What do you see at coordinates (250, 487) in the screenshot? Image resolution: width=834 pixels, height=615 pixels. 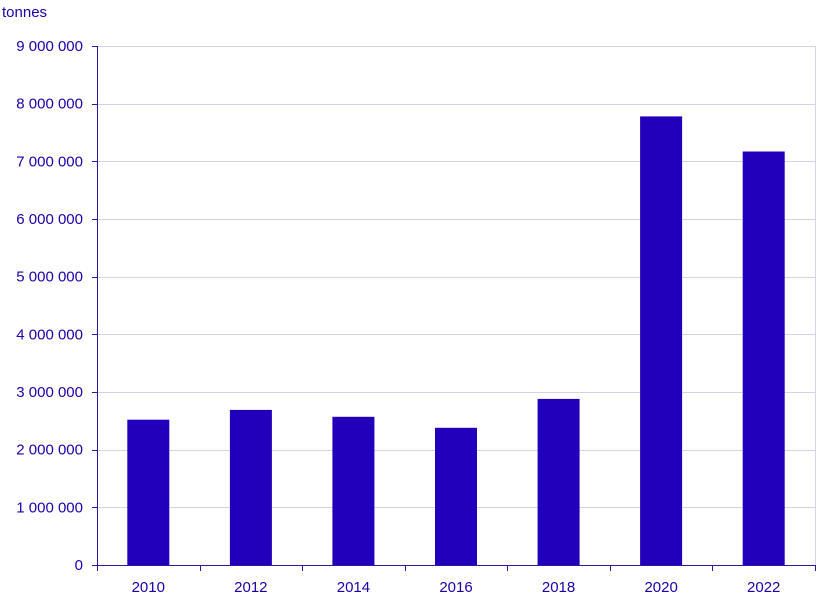 I see `bar-2012` at bounding box center [250, 487].